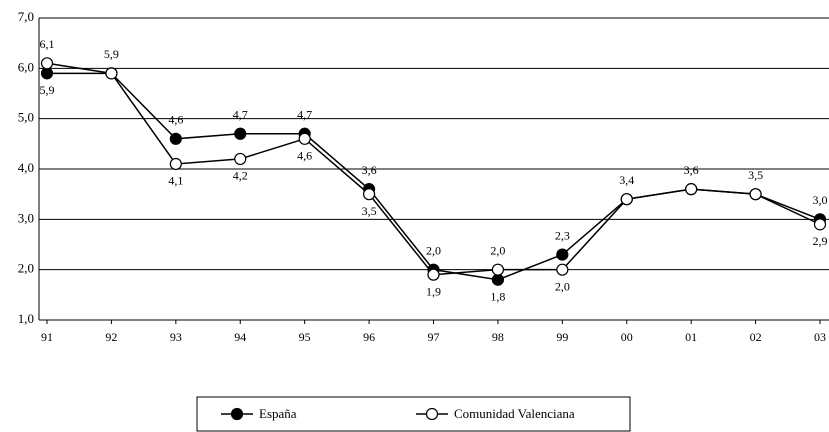  Describe the element at coordinates (562, 235) in the screenshot. I see `data-label: 2,3` at that location.